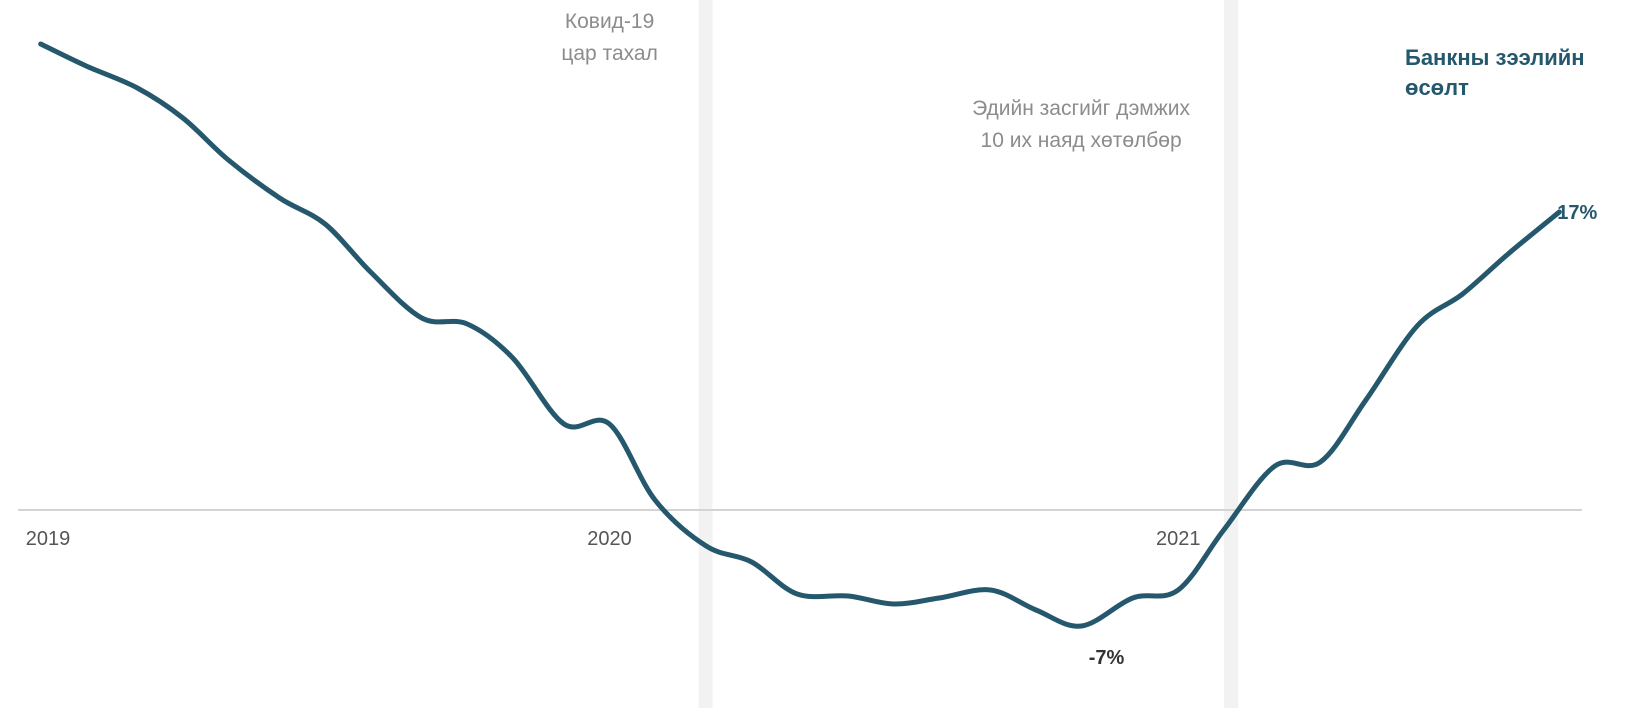  Describe the element at coordinates (609, 539) in the screenshot. I see `x-tick-label-2020: 2020` at that location.